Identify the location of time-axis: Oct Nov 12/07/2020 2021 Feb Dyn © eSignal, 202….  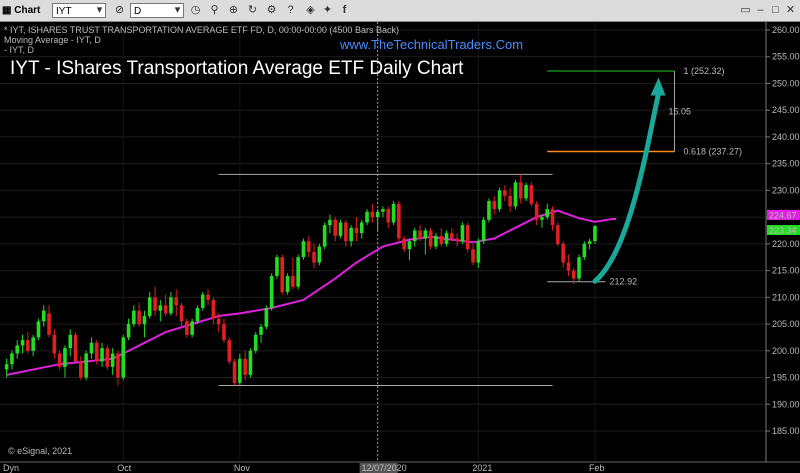
(400, 459).